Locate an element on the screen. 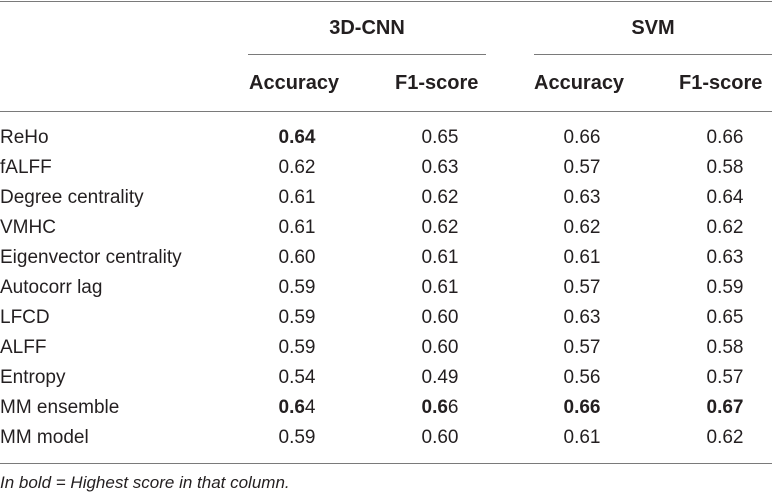  value-regular-part: 0.56 is located at coordinates (582, 377).